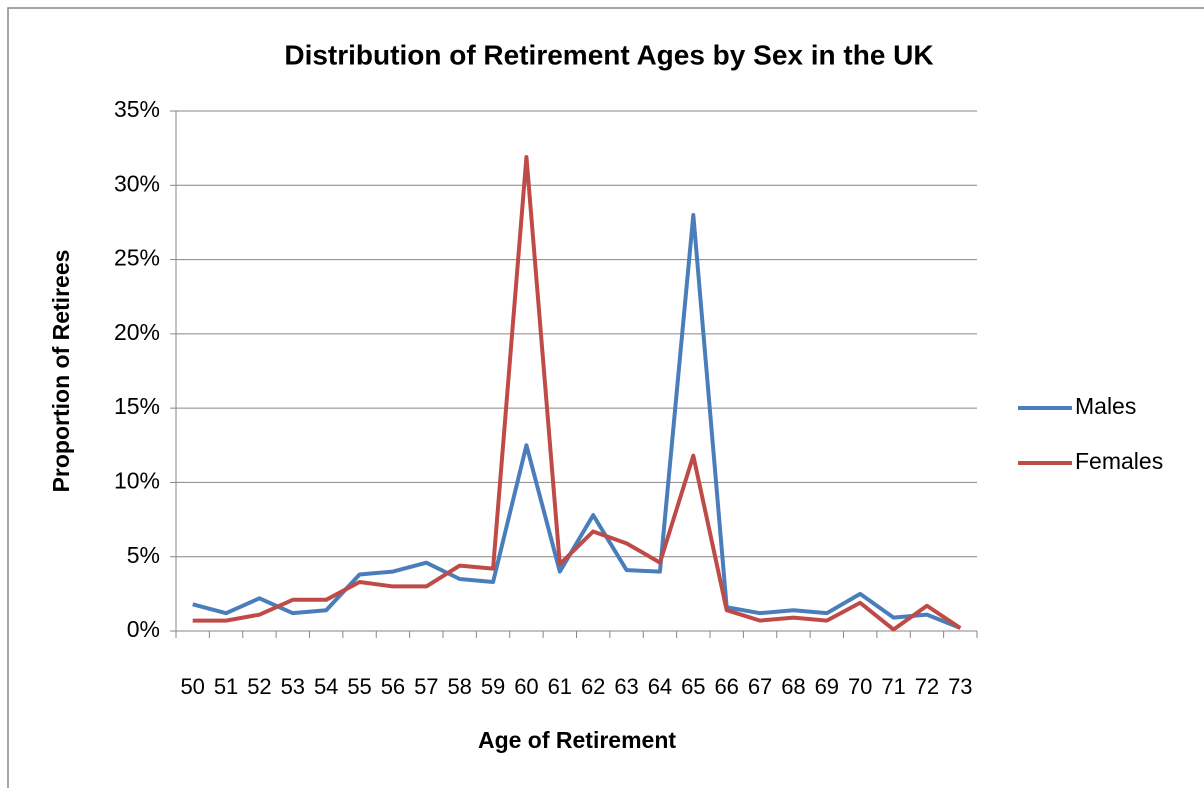 The height and width of the screenshot is (788, 1204). What do you see at coordinates (860, 686) in the screenshot?
I see `x-tick-label: 70` at bounding box center [860, 686].